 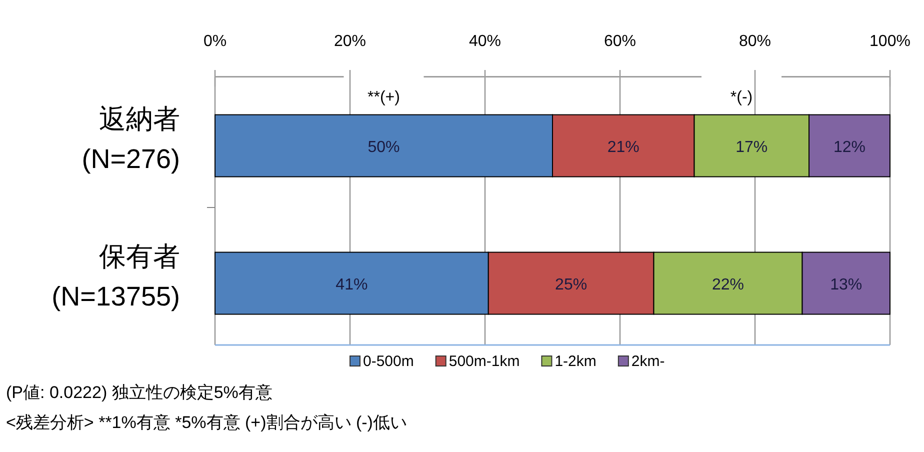 What do you see at coordinates (388, 361) in the screenshot?
I see `legend-label: 0-500m` at bounding box center [388, 361].